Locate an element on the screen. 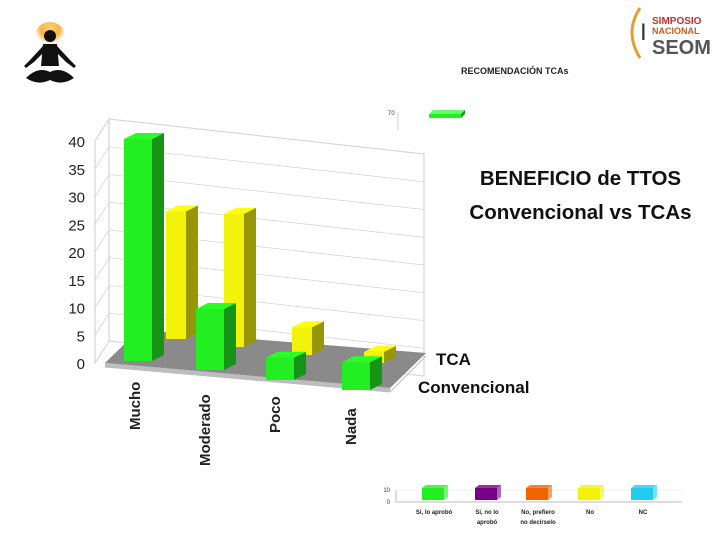 The width and height of the screenshot is (720, 540). meditation-logo is located at coordinates (50, 58).